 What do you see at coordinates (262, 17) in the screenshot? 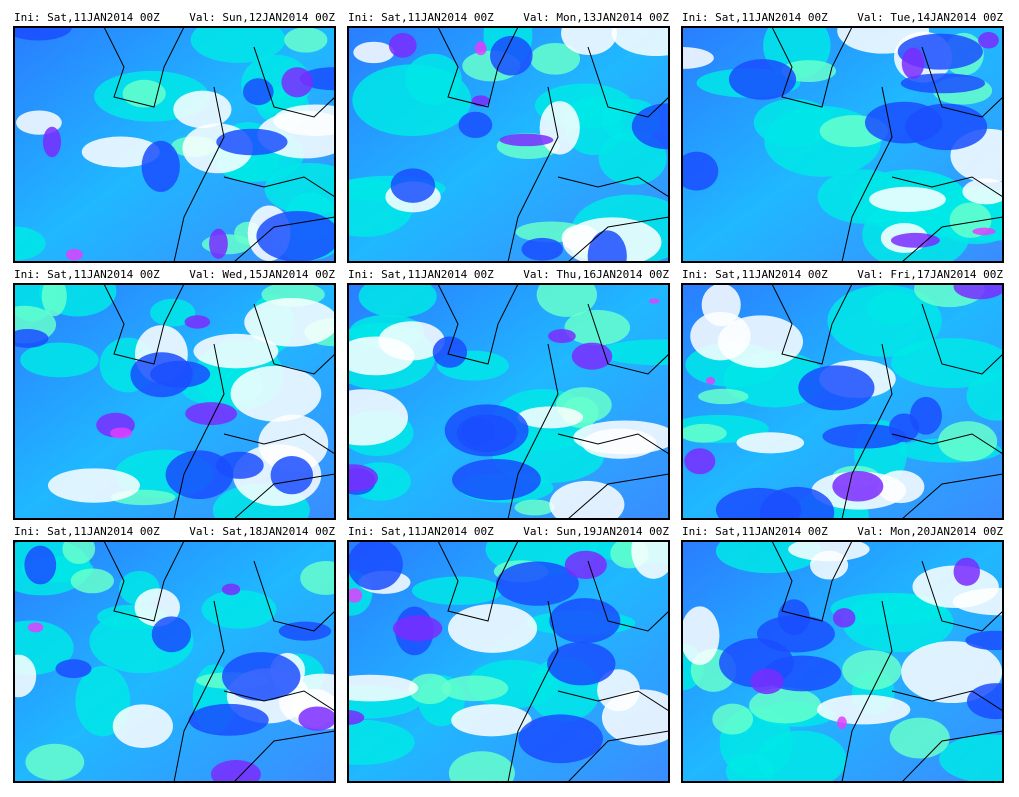
I see `valid-label: Val: Sun,12JAN2014 00Z` at bounding box center [262, 17].